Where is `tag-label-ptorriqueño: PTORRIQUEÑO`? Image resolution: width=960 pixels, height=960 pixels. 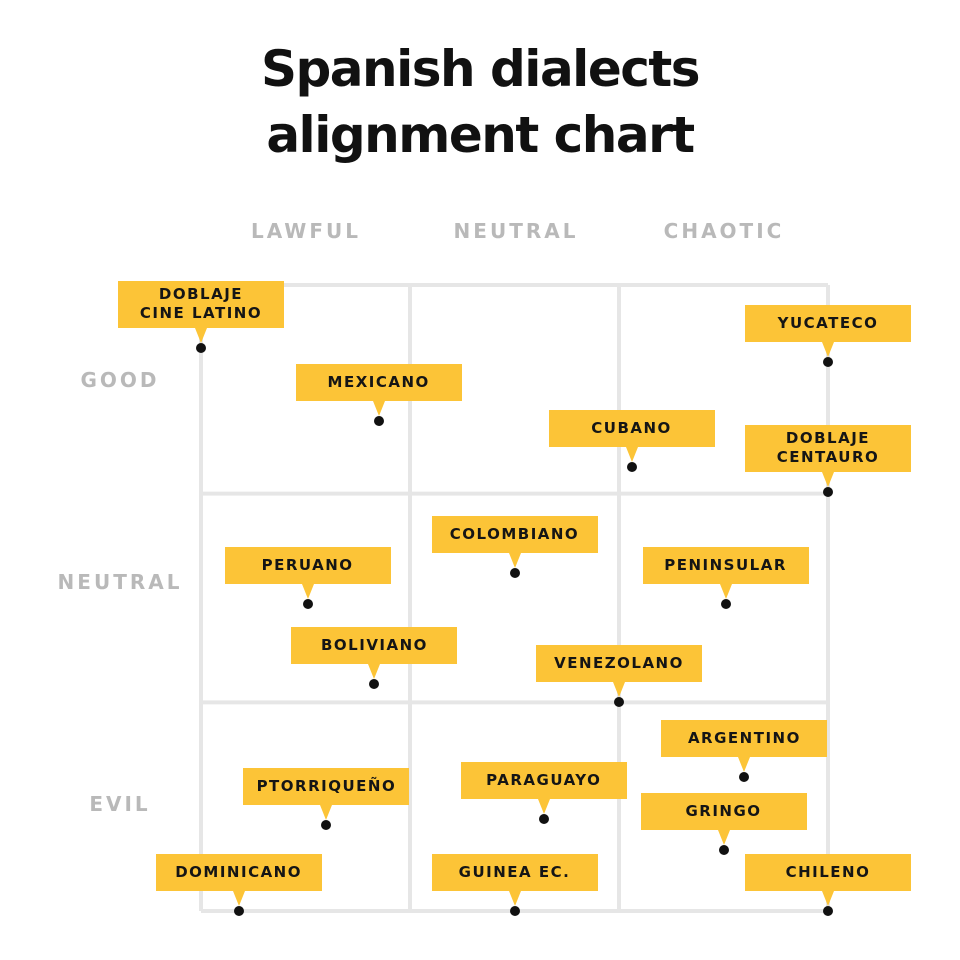 tag-label-ptorriqueño: PTORRIQUEÑO is located at coordinates (326, 786).